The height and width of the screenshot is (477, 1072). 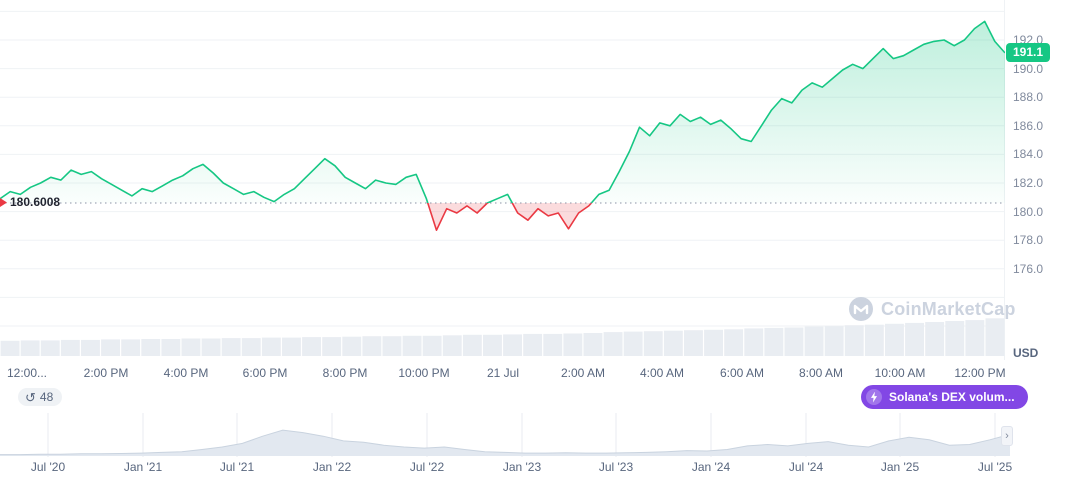 What do you see at coordinates (522, 467) in the screenshot?
I see `date-axis-label: Jan '23` at bounding box center [522, 467].